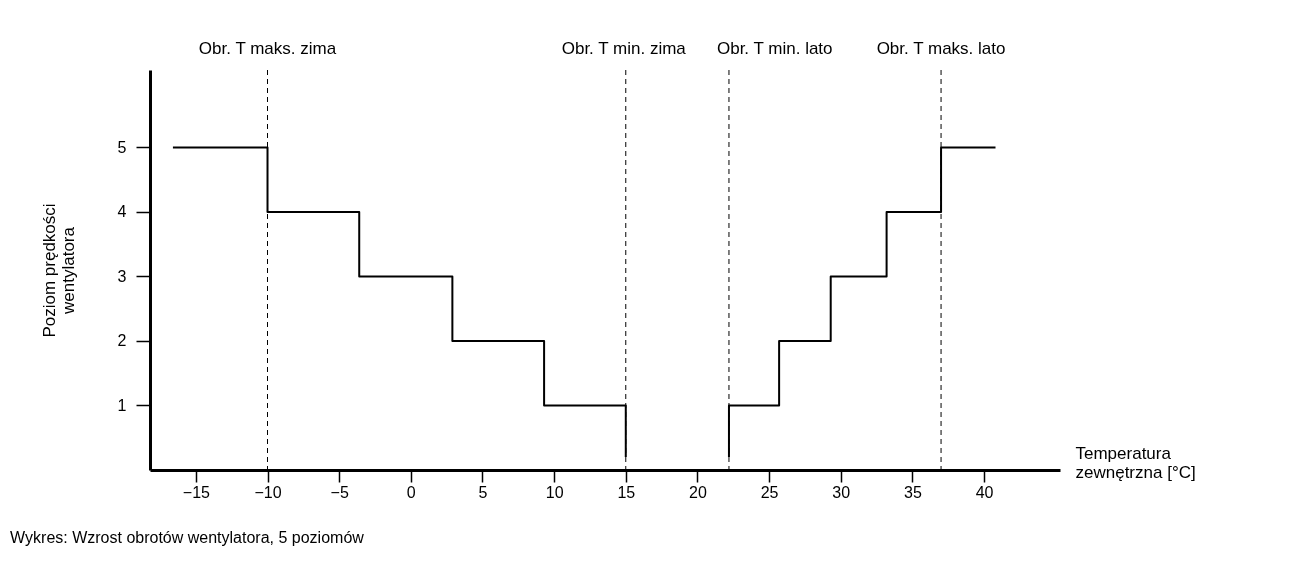  Describe the element at coordinates (122, 212) in the screenshot. I see `y-tick-label: 4` at that location.